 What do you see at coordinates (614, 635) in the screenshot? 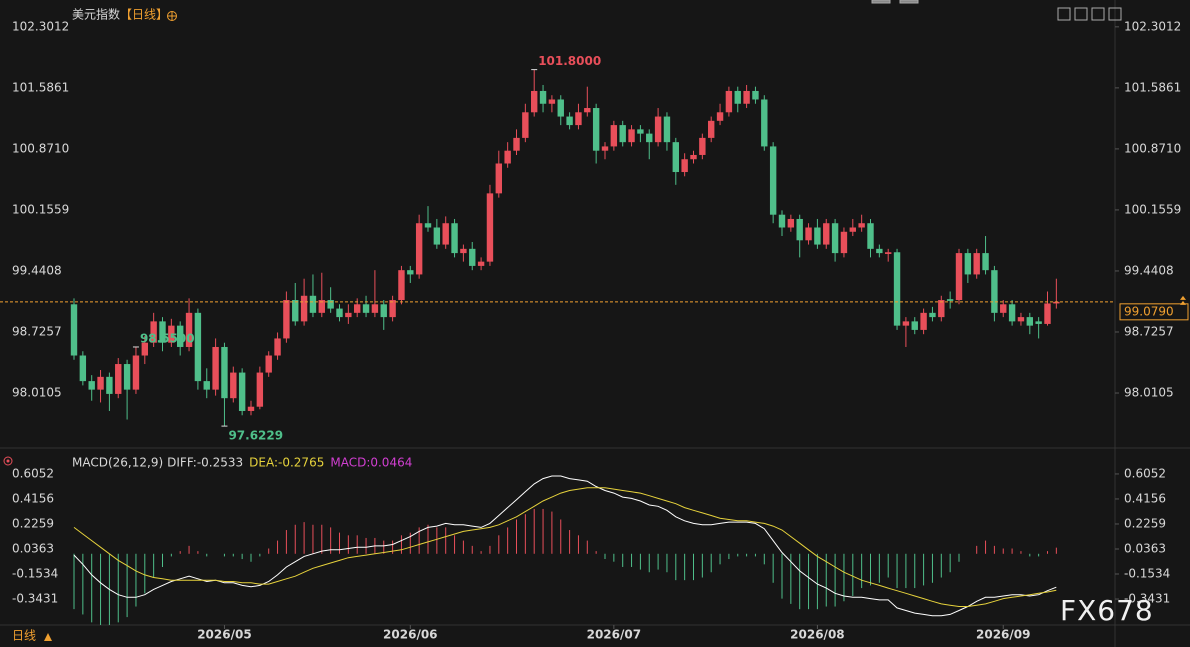
I see `x-tick-label: 2026/07` at bounding box center [614, 635].